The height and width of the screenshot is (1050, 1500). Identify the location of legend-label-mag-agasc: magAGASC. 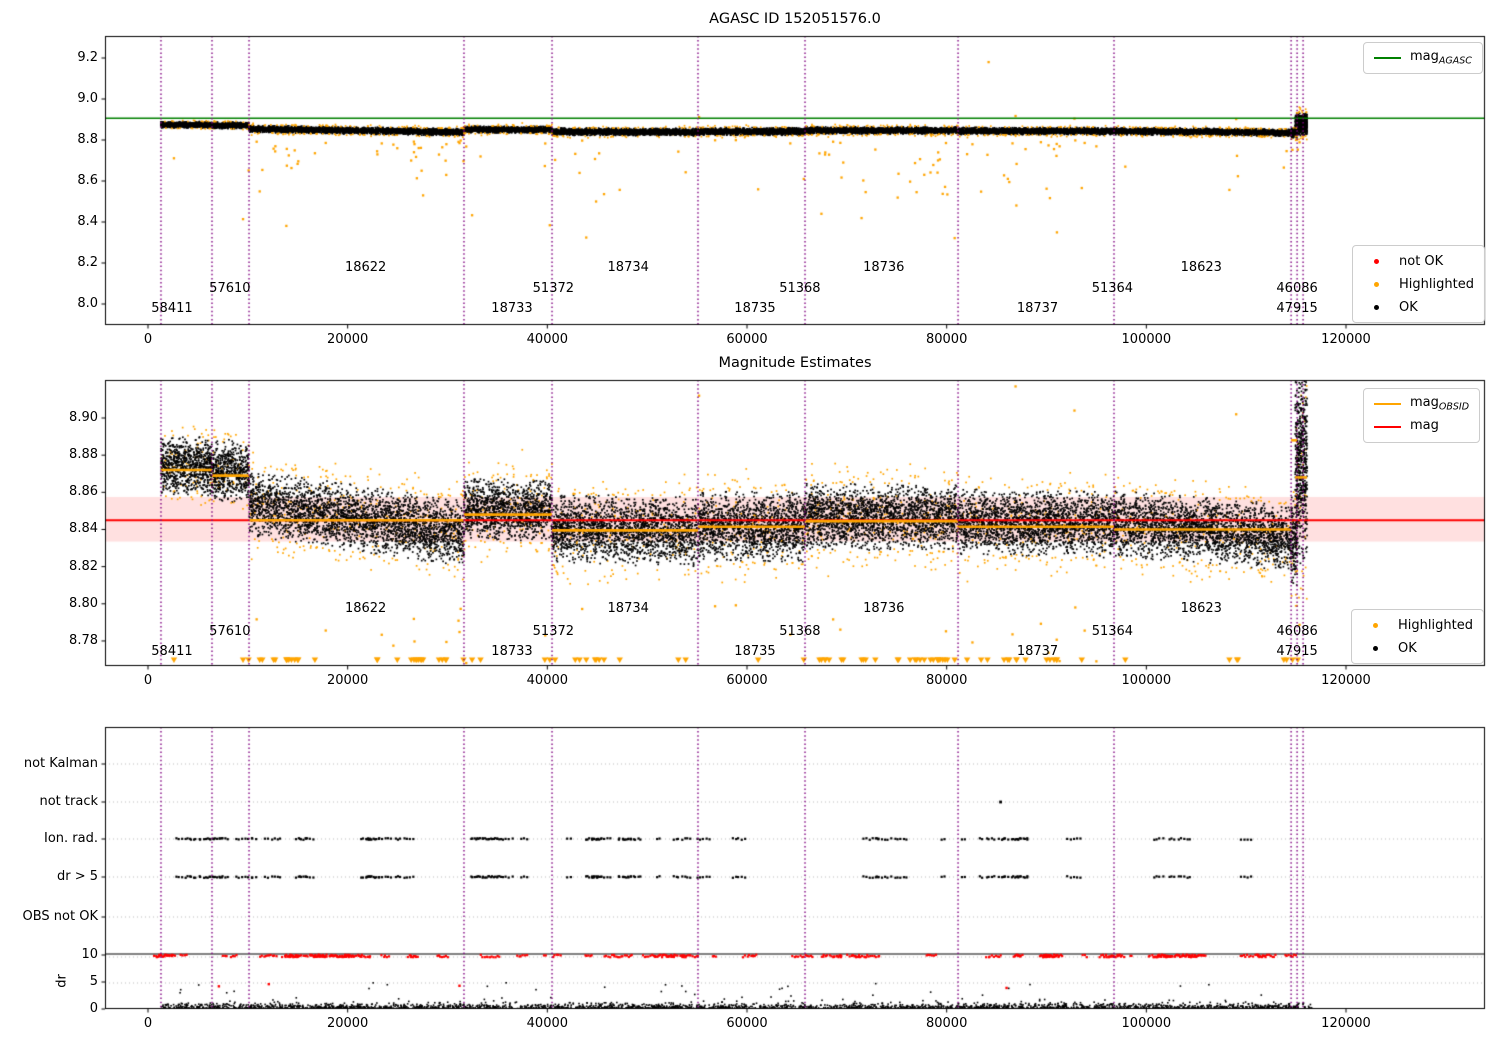
(1441, 58).